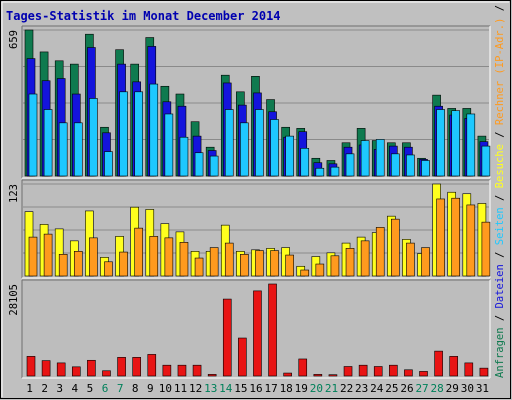  What do you see at coordinates (14, 300) in the screenshot?
I see `y-max-label: 28105` at bounding box center [14, 300].